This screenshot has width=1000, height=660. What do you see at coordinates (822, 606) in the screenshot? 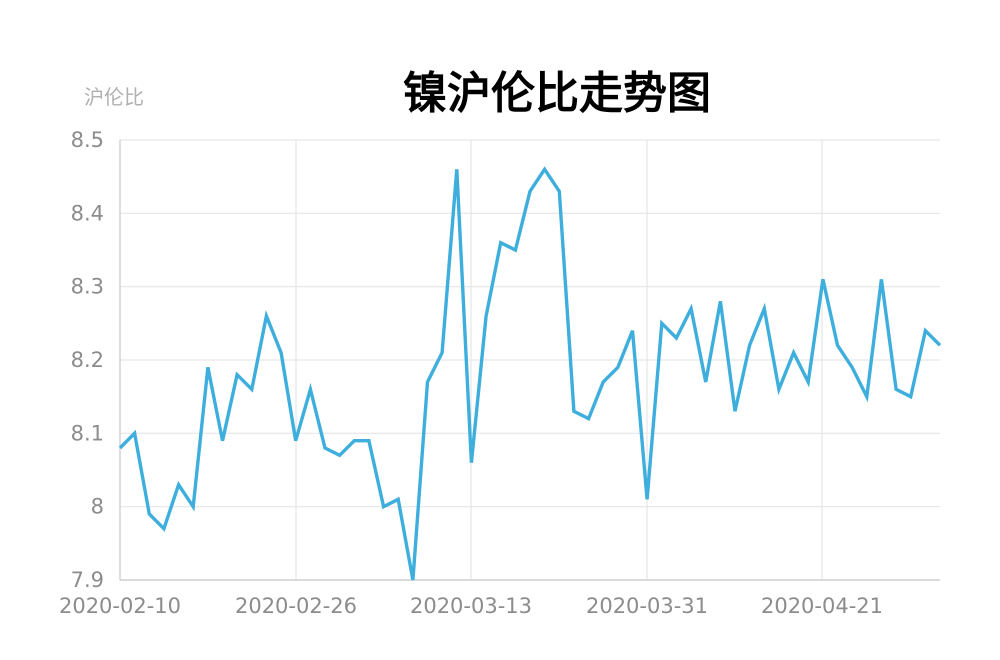
I see `x-tick-label: 2020-04-21` at bounding box center [822, 606].